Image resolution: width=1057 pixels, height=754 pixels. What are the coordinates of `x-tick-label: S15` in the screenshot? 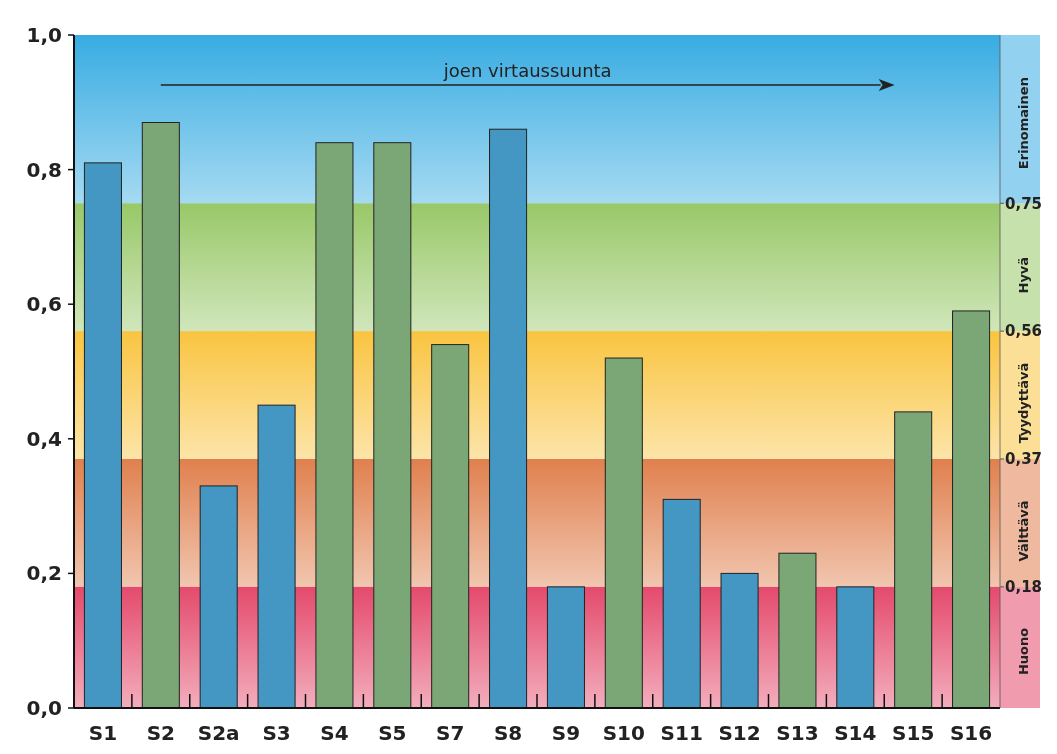 It's located at (913, 733).